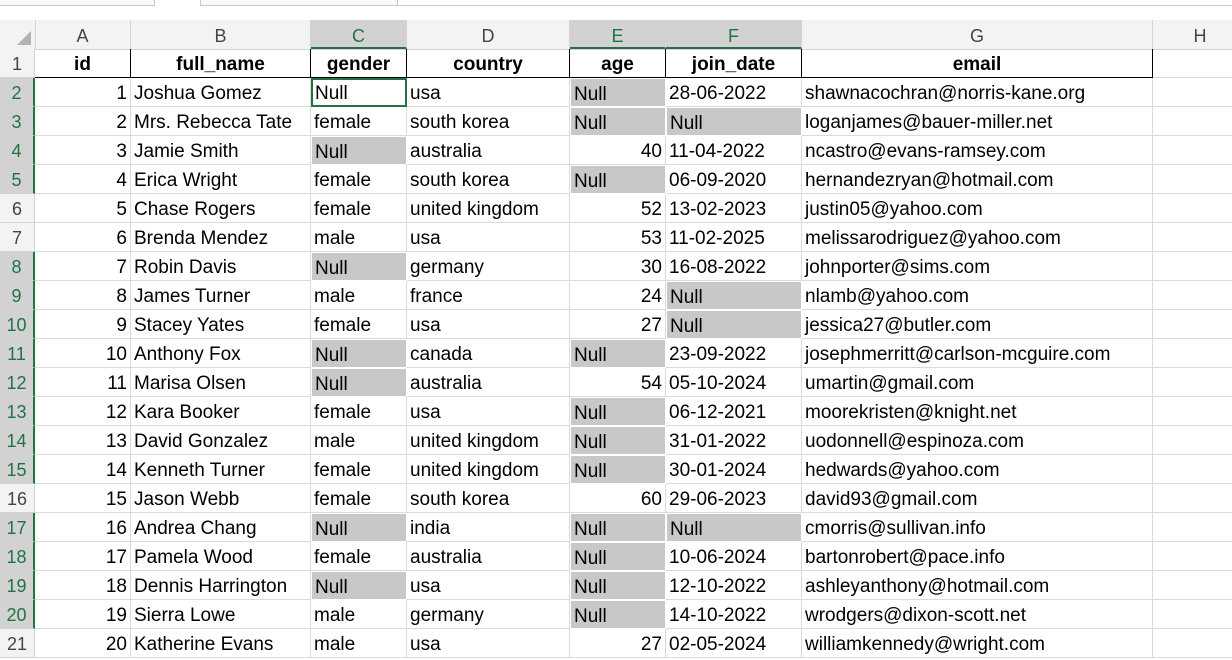 The width and height of the screenshot is (1232, 660). Describe the element at coordinates (618, 585) in the screenshot. I see `cell-e19: Null` at that location.